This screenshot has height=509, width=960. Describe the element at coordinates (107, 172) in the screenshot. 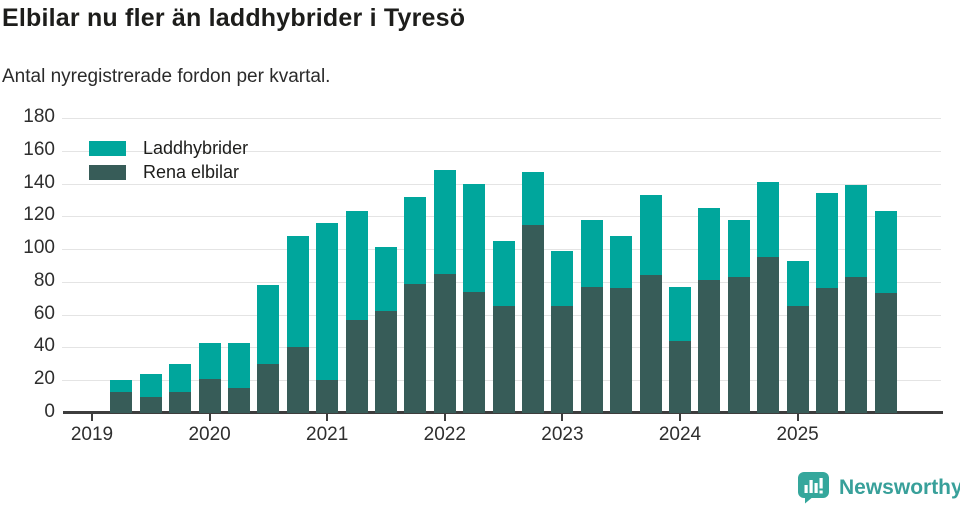

I see `legend-swatch-rena-elbilar` at that location.